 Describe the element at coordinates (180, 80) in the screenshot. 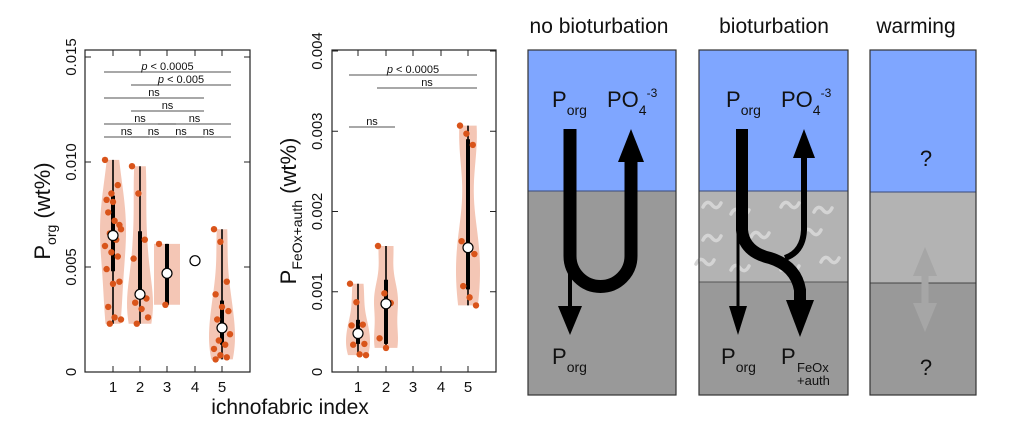

I see `significance-label: p < 0.005` at that location.